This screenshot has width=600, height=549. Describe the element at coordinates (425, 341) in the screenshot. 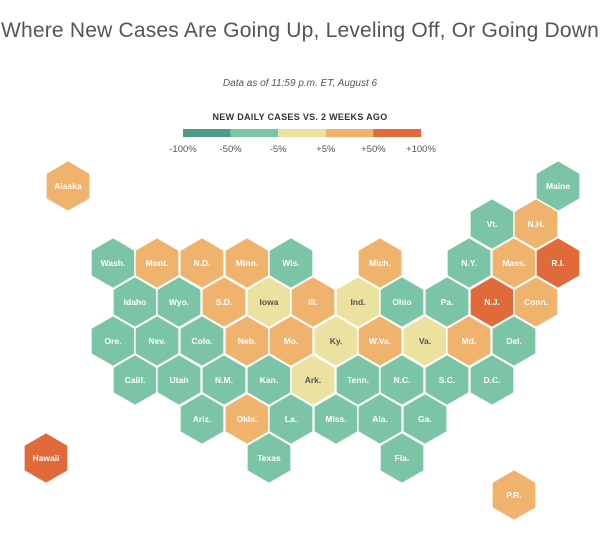

I see `state-label: Va.` at that location.